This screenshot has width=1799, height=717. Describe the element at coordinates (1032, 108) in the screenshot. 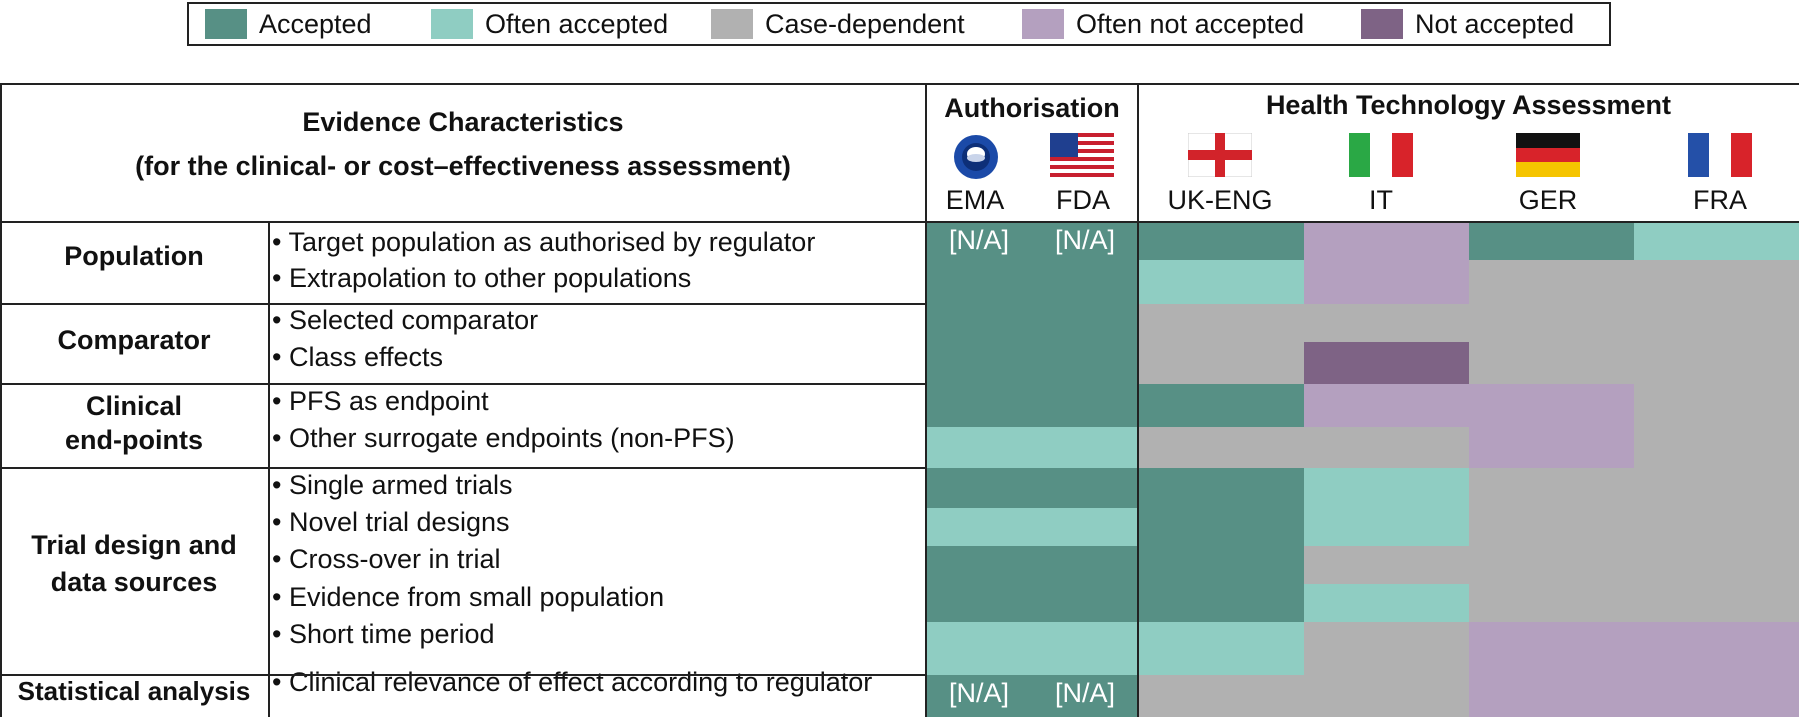

I see `authorisation-header: Authorisation` at that location.